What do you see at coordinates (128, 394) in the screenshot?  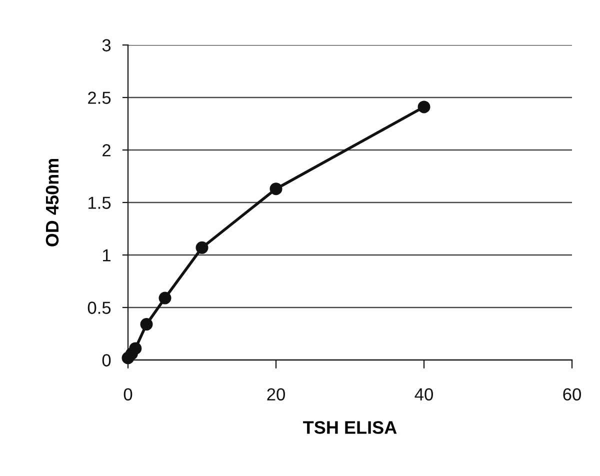 I see `x-tick-label: 0` at bounding box center [128, 394].